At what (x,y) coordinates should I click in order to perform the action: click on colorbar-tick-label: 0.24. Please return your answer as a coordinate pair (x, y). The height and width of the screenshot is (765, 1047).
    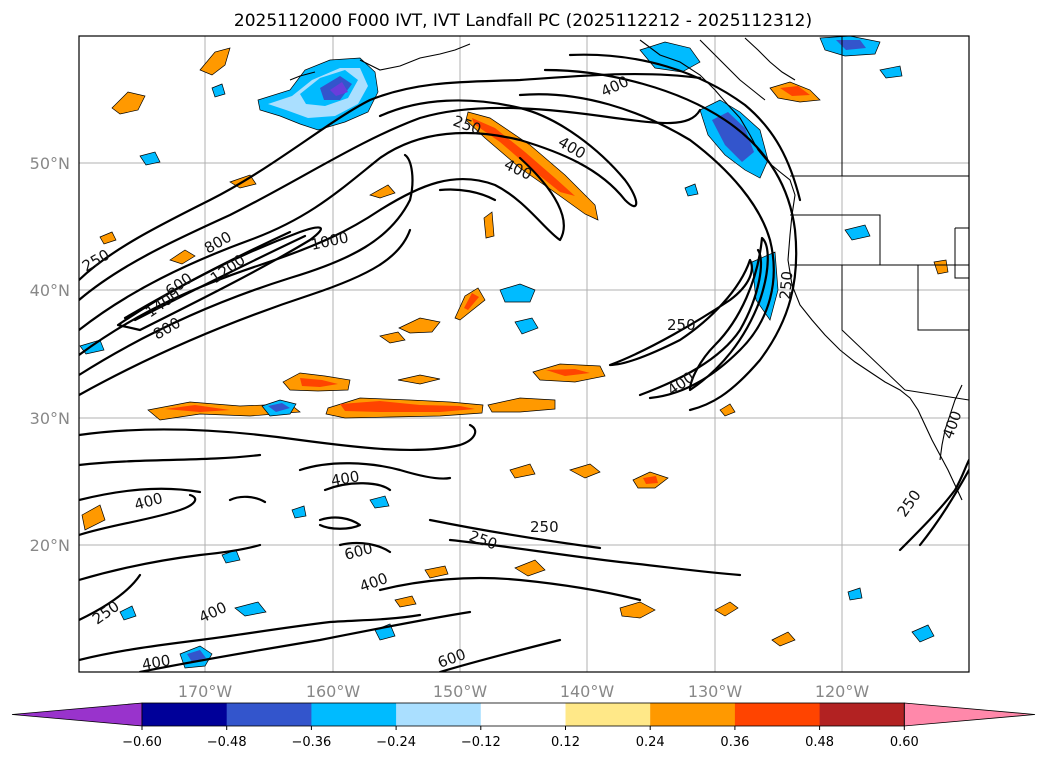
    Looking at the image, I should click on (650, 742).